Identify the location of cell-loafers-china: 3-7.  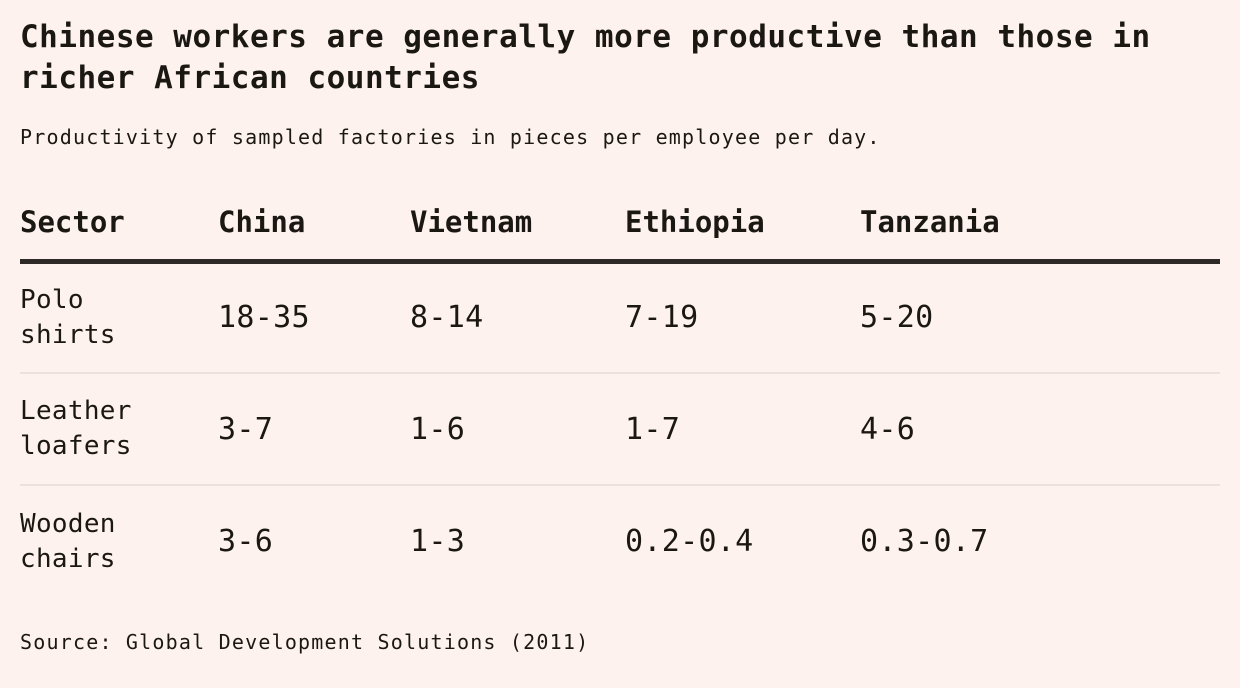
(314, 429).